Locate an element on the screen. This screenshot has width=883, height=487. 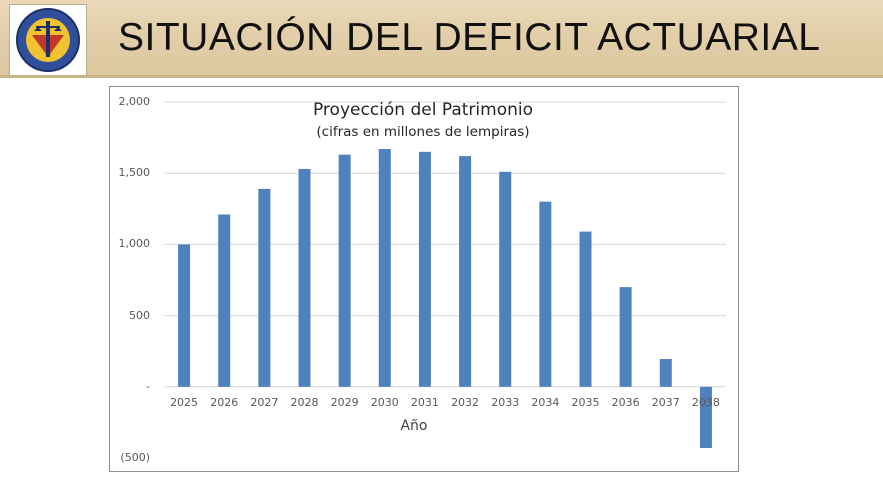
x-tick-label: 2028 is located at coordinates (304, 402).